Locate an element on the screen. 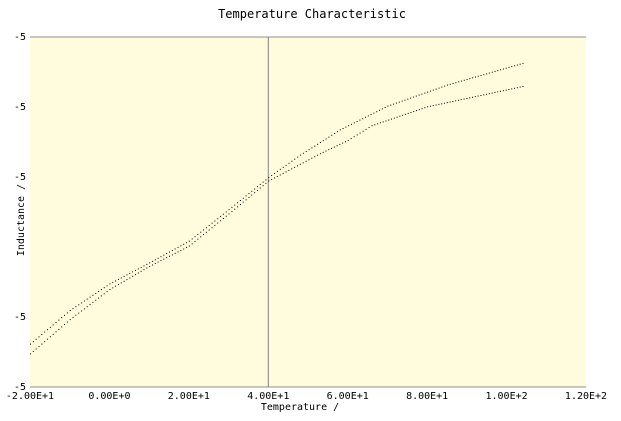  y-axis-label: Inductance / is located at coordinates (21, 220).